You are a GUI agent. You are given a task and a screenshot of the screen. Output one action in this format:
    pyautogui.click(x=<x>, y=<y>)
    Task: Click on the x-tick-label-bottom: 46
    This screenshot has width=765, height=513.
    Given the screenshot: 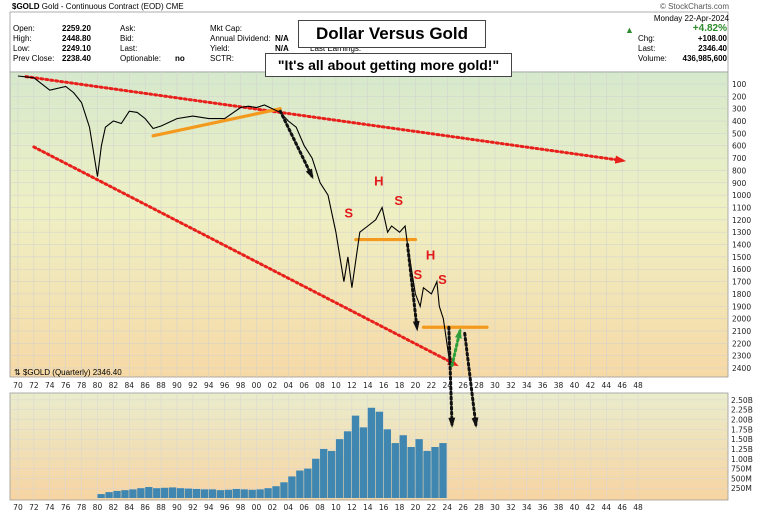 What is the action you would take?
    pyautogui.click(x=622, y=507)
    